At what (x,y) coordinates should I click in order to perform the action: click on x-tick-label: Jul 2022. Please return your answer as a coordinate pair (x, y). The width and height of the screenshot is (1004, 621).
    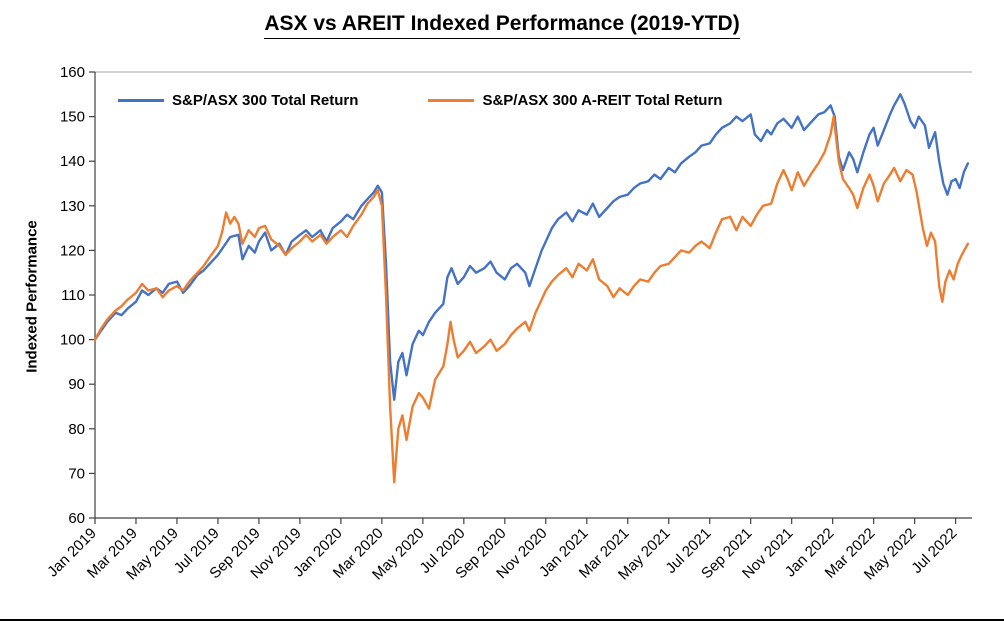
    Looking at the image, I should click on (934, 551).